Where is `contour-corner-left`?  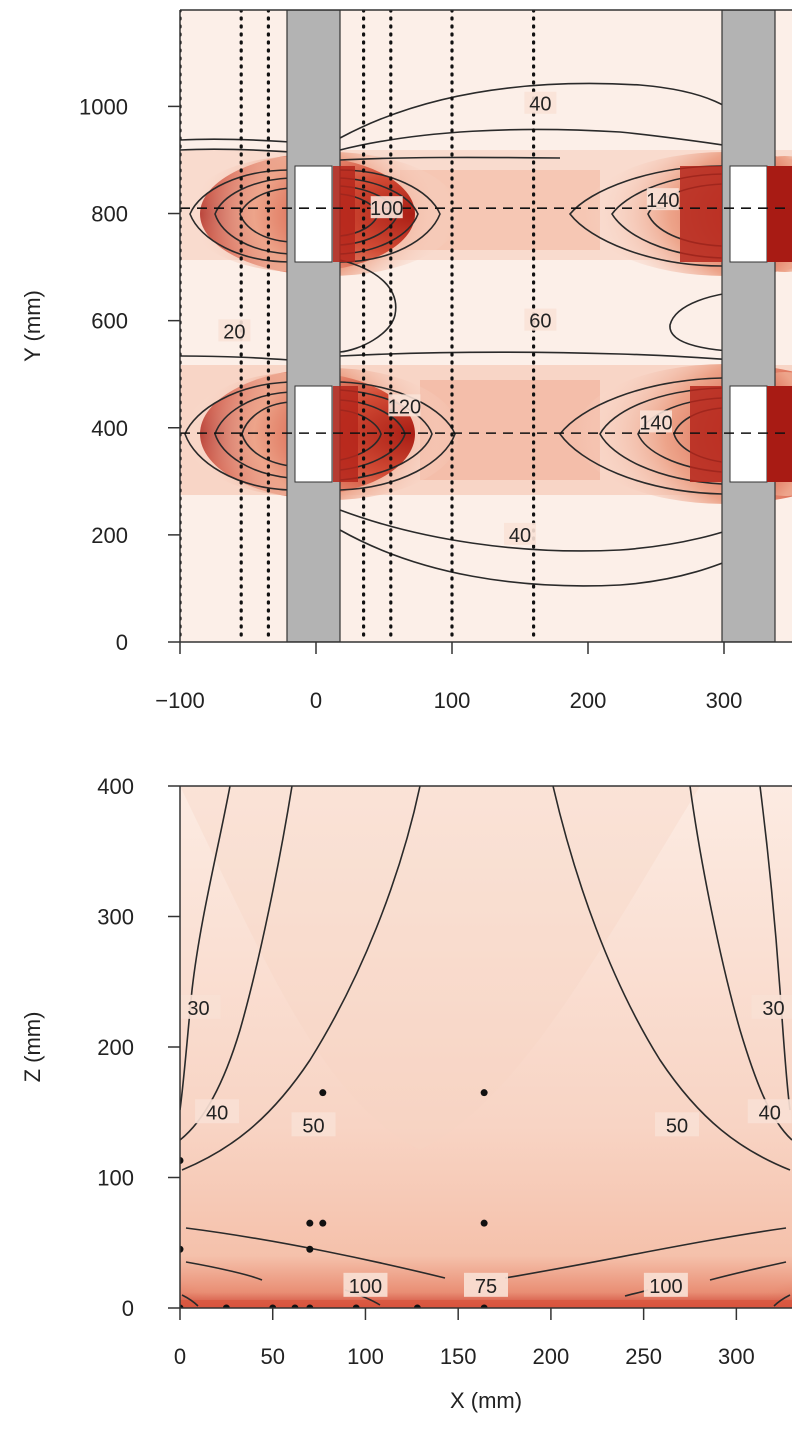 contour-corner-left is located at coordinates (190, 1300).